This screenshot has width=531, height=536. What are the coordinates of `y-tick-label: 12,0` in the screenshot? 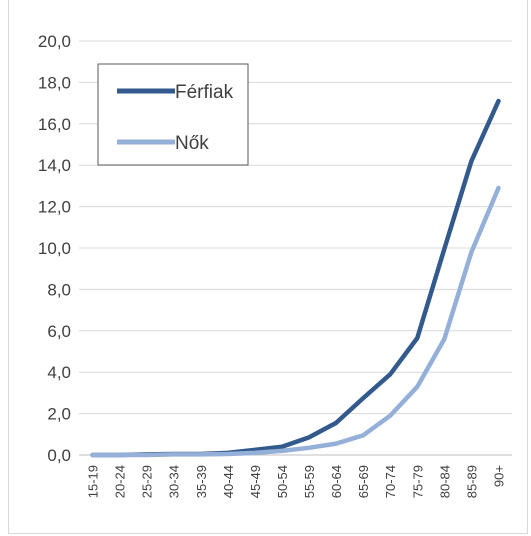 It's located at (54, 207).